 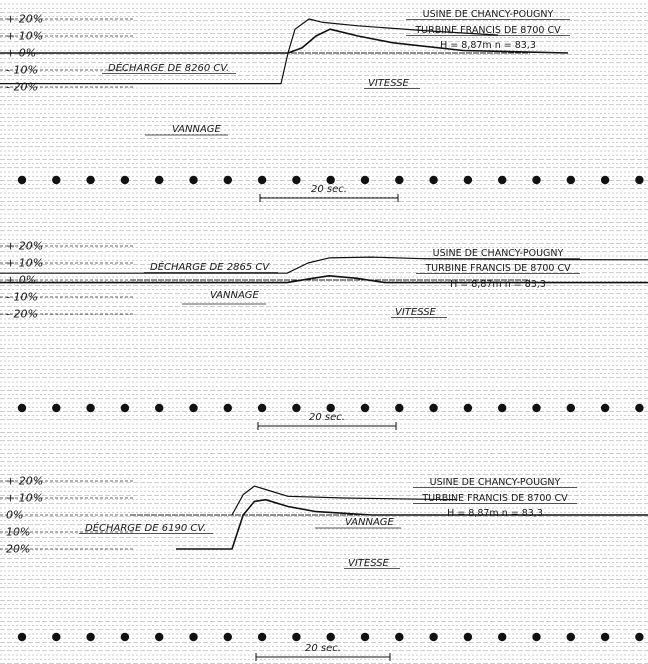 What do you see at coordinates (14, 515) in the screenshot?
I see `y-tick-label: 0%` at bounding box center [14, 515].